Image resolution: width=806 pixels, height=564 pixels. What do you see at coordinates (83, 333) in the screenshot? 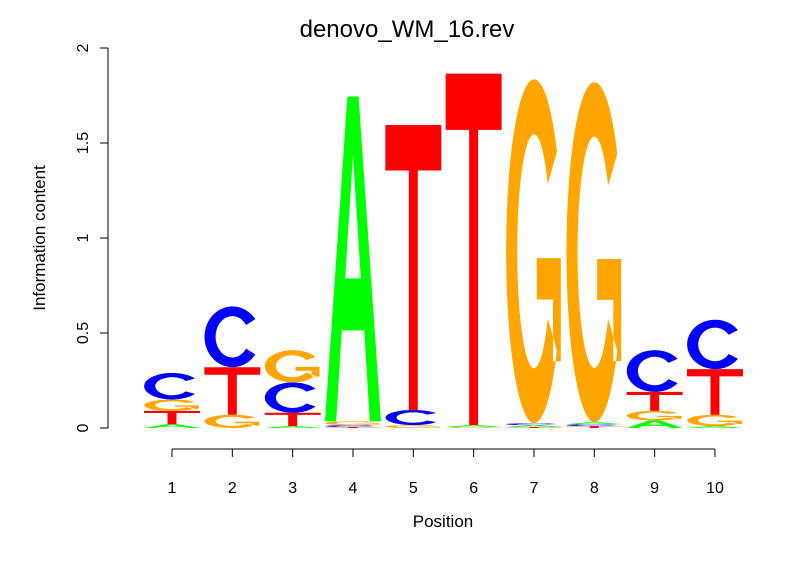
I see `y-tick-label: 0.5` at bounding box center [83, 333].